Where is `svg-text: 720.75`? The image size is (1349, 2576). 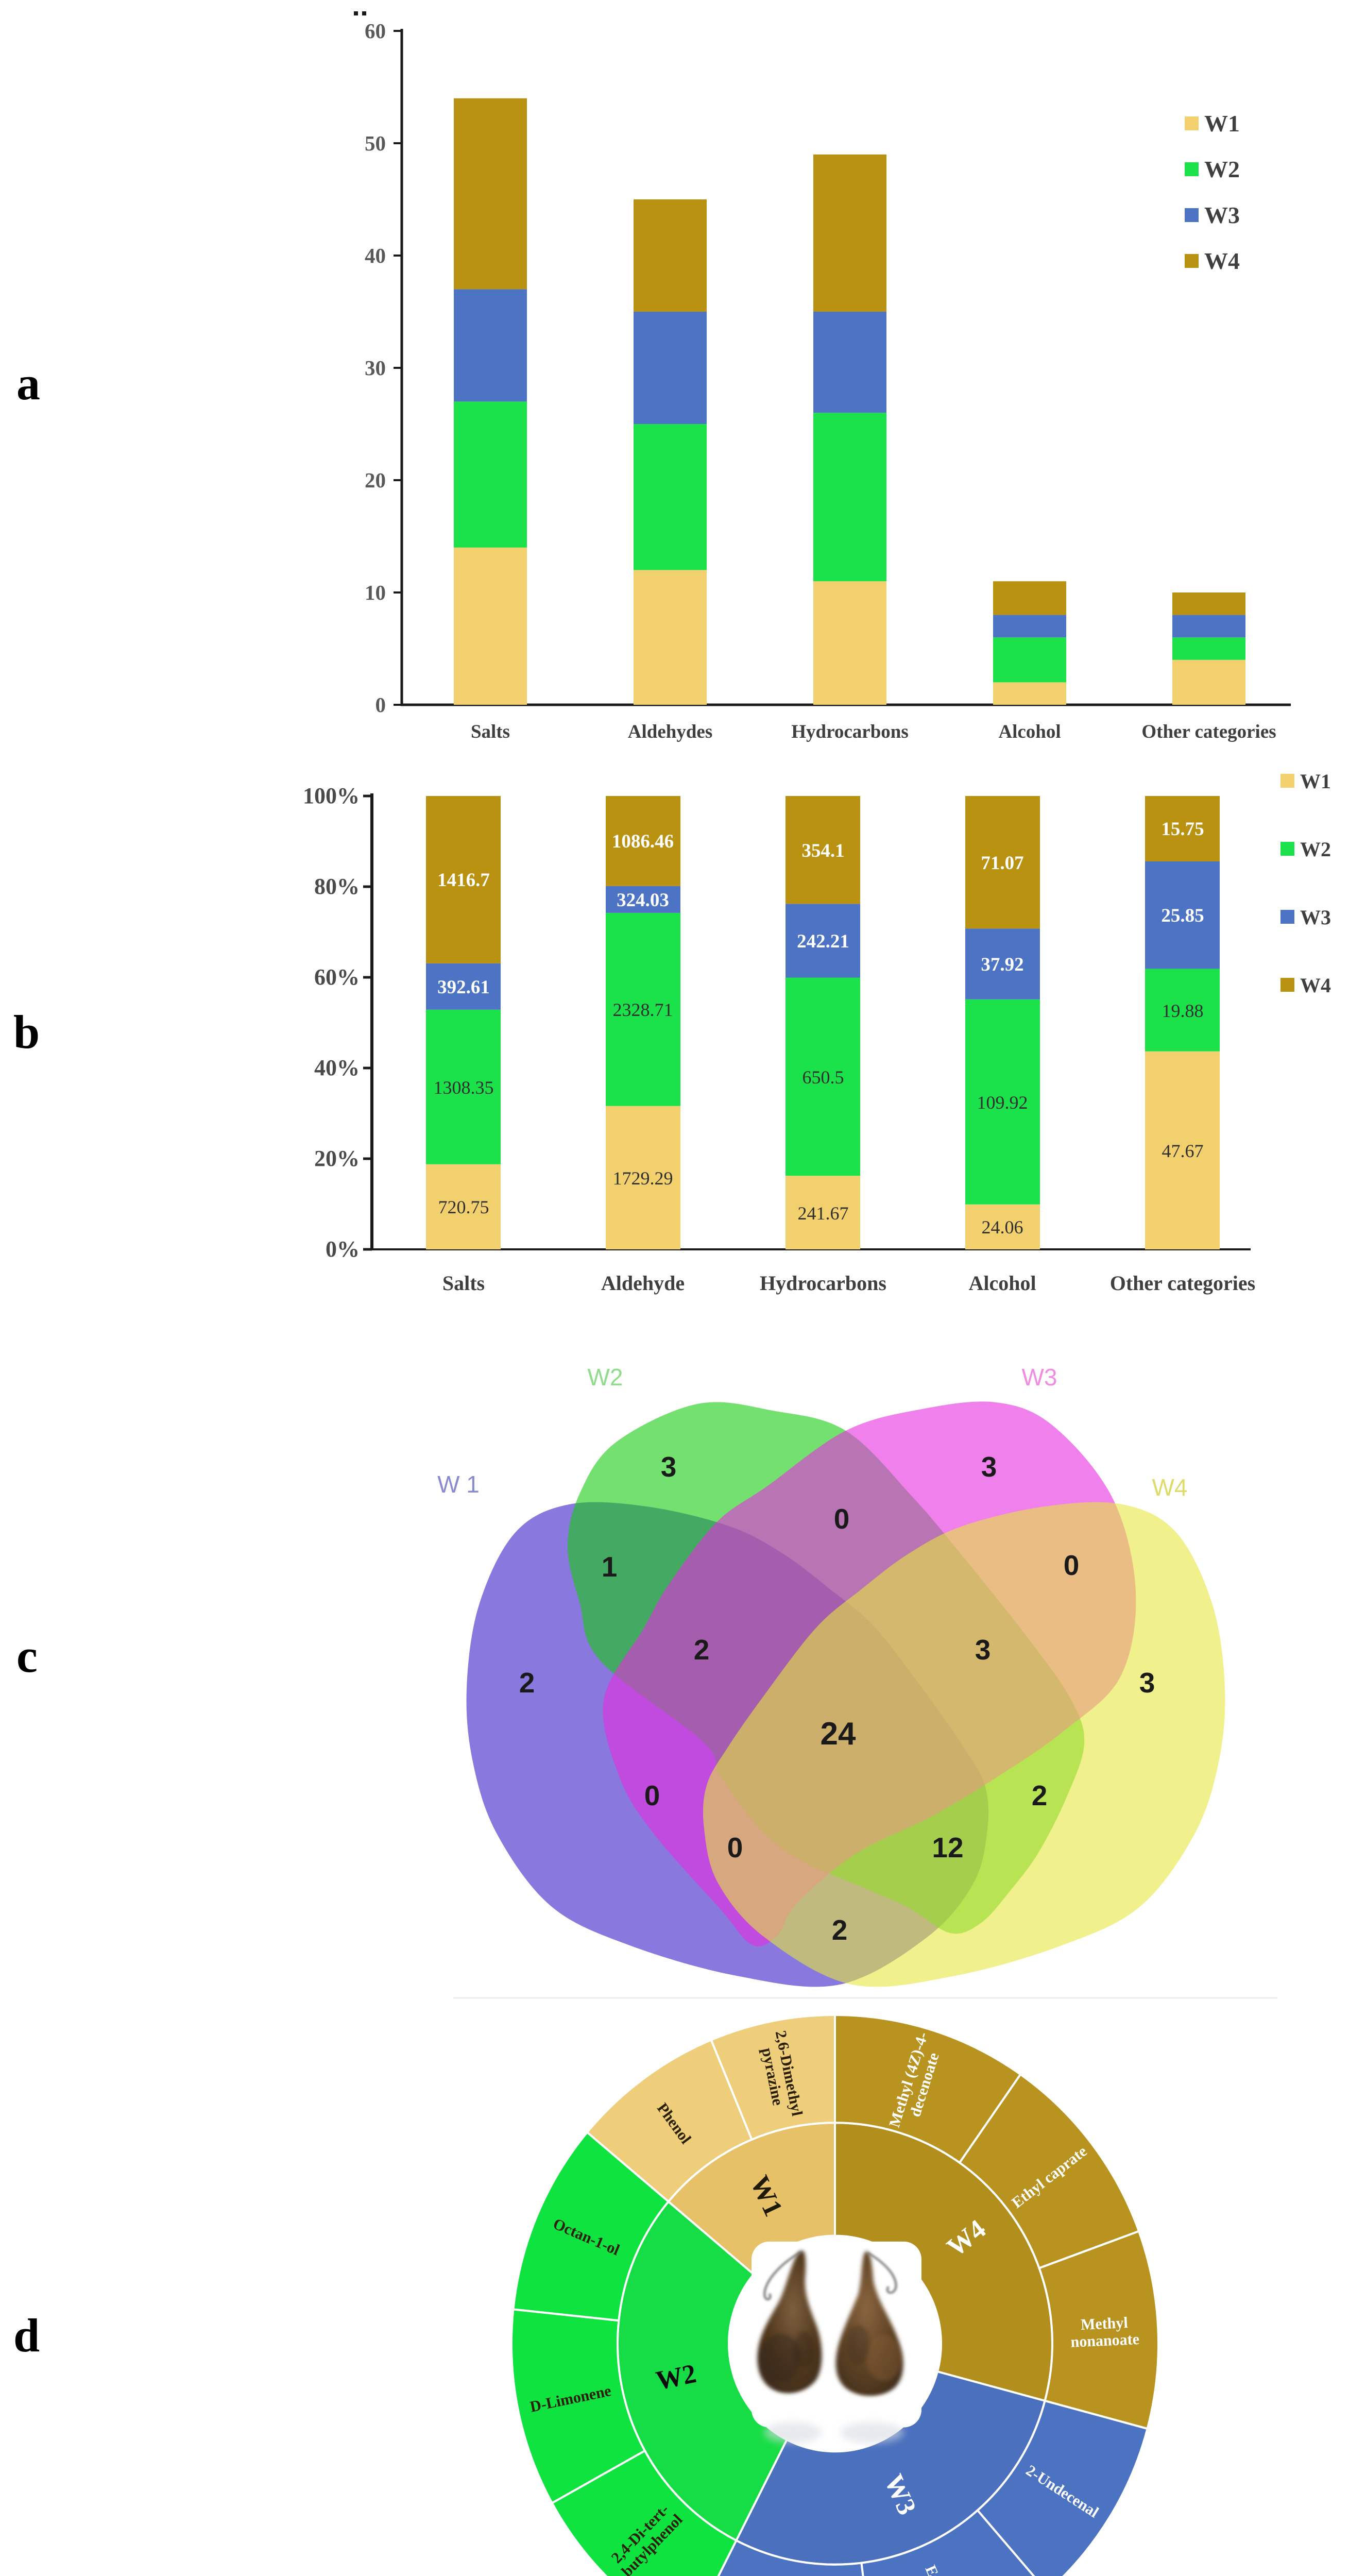
svg-text: 720.75 is located at coordinates (463, 1207).